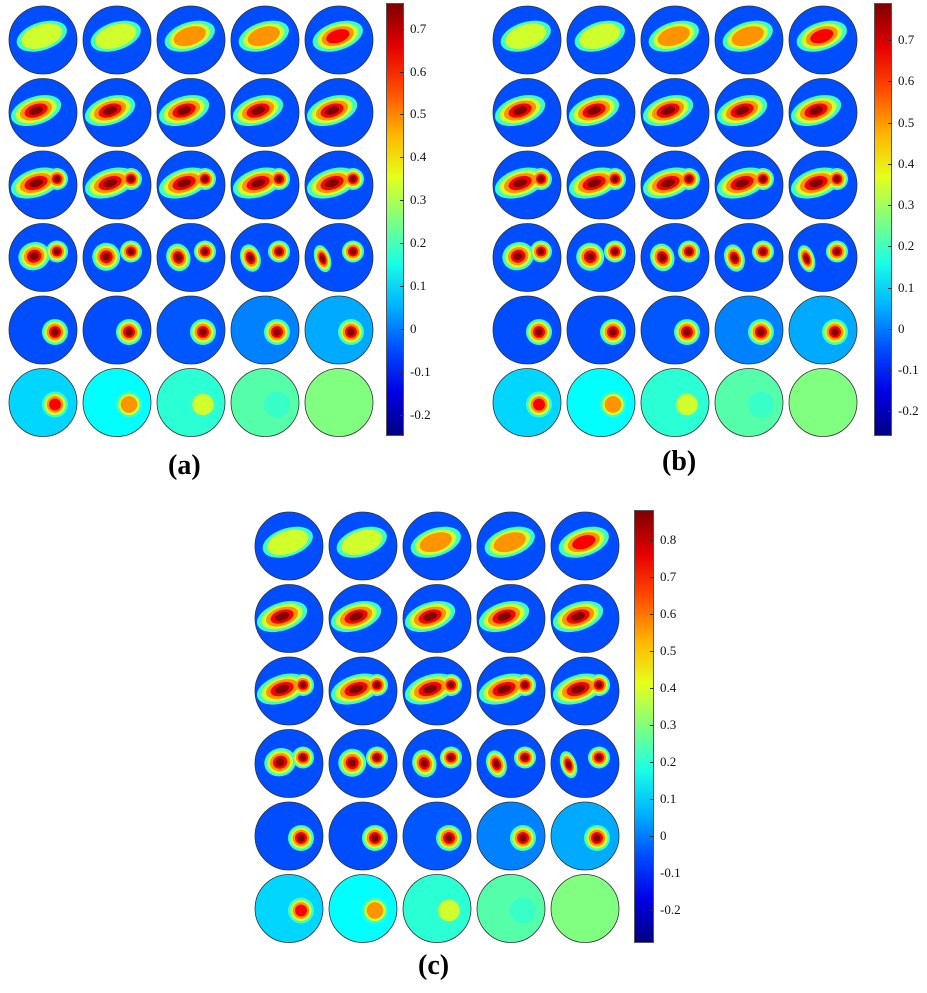 The image size is (927, 993). I want to click on colorbar-c, so click(644, 726).